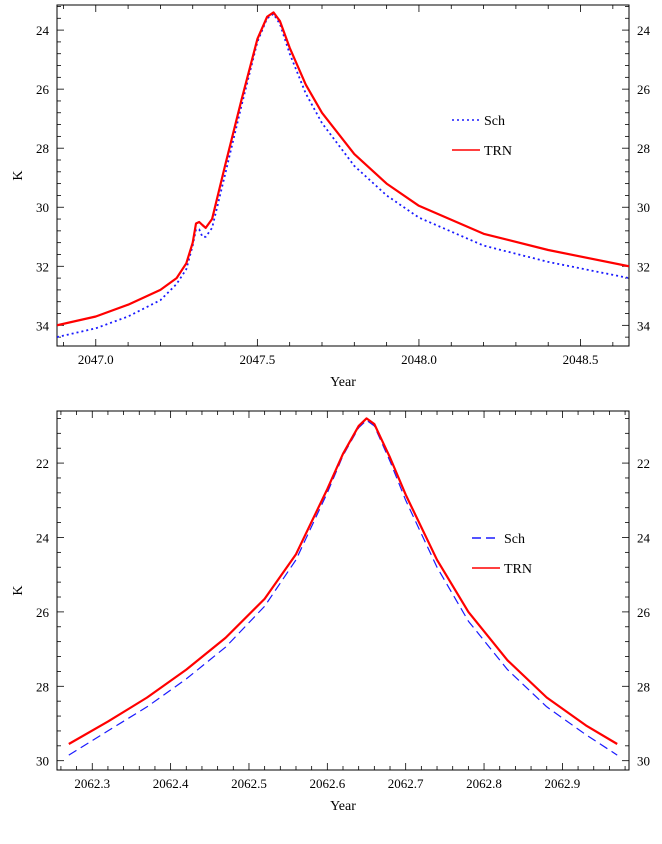  What do you see at coordinates (419, 359) in the screenshot?
I see `x-tick-label: 2048.0` at bounding box center [419, 359].